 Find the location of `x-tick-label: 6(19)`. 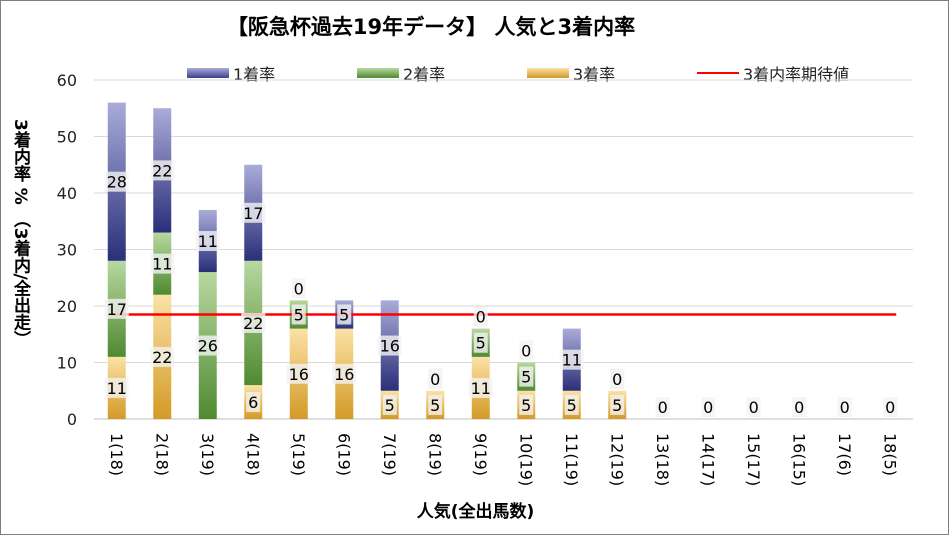

x-tick-label: 6(19) is located at coordinates (343, 454).